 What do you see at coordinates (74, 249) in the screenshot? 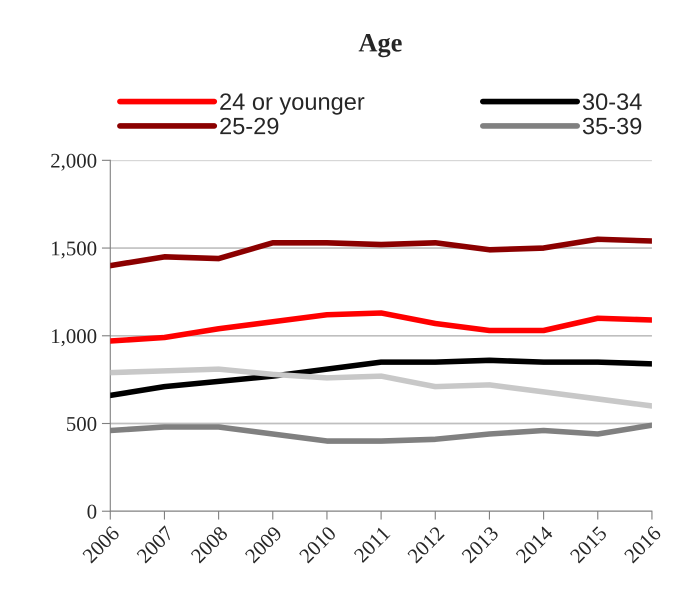
I see `y-tick-label: 1,500` at bounding box center [74, 249].